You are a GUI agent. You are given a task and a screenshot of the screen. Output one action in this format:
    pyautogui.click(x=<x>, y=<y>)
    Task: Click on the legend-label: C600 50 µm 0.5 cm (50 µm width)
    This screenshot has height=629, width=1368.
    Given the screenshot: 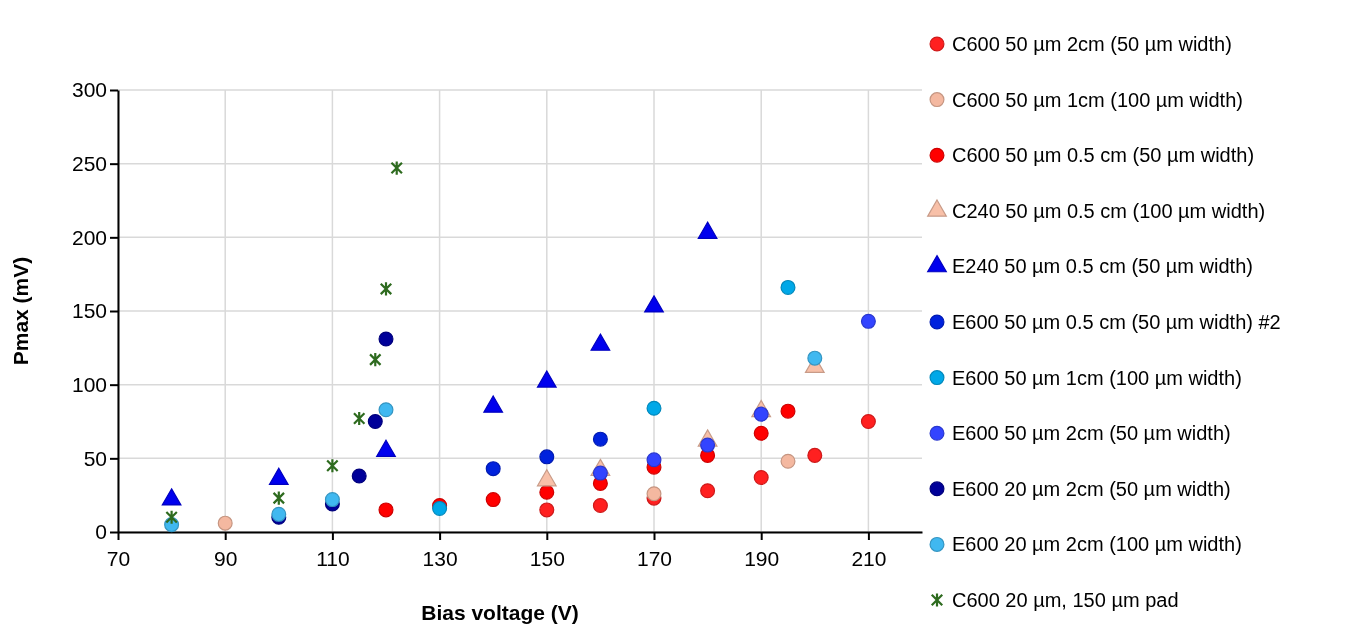 What is the action you would take?
    pyautogui.click(x=1103, y=155)
    